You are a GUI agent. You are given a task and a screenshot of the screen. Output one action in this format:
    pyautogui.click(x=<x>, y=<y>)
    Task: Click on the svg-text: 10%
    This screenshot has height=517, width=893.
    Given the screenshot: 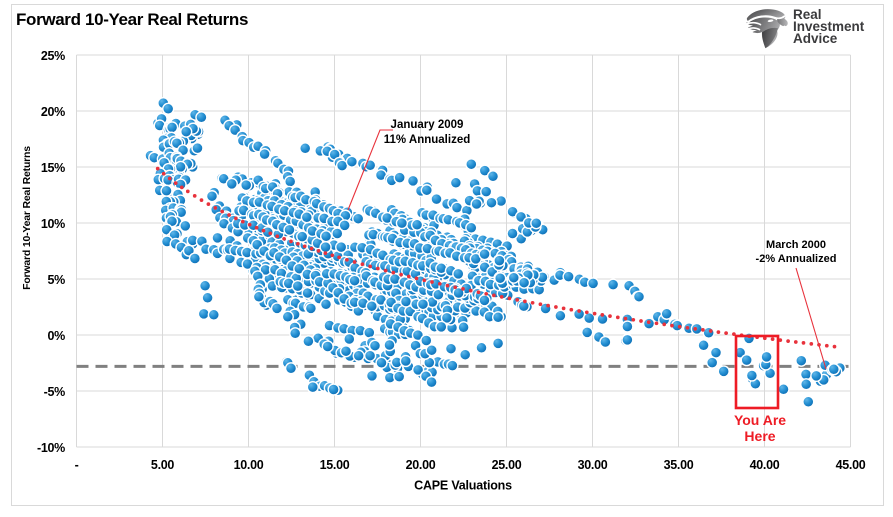 What is the action you would take?
    pyautogui.click(x=53, y=224)
    